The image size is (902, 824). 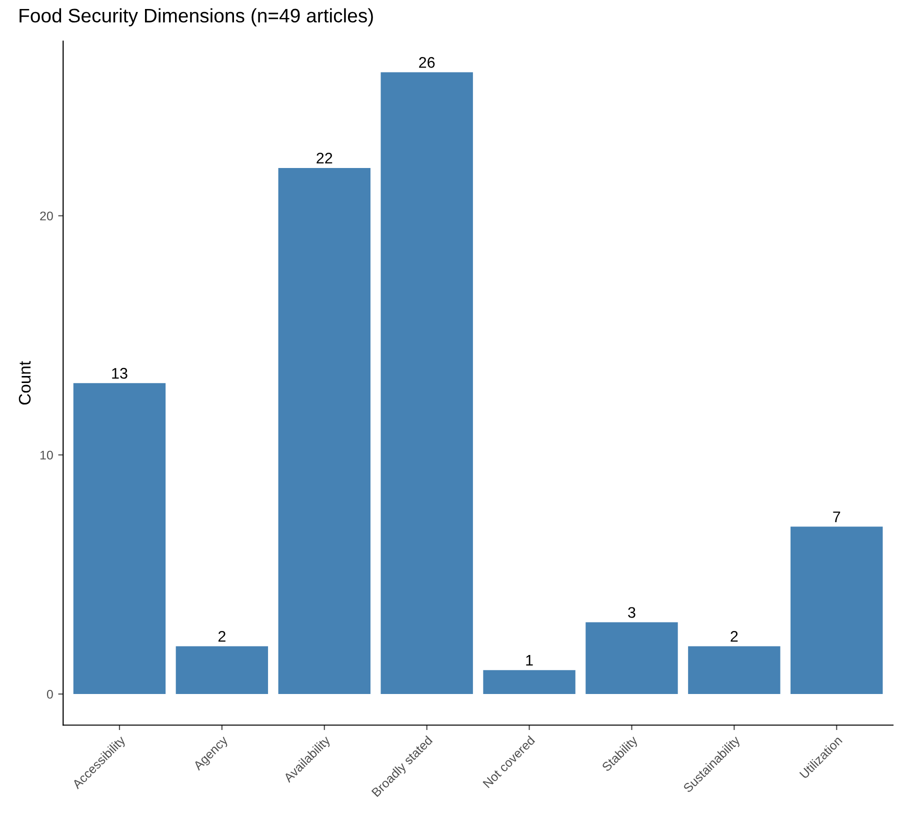 What do you see at coordinates (120, 373) in the screenshot?
I see `data-label: 13` at bounding box center [120, 373].